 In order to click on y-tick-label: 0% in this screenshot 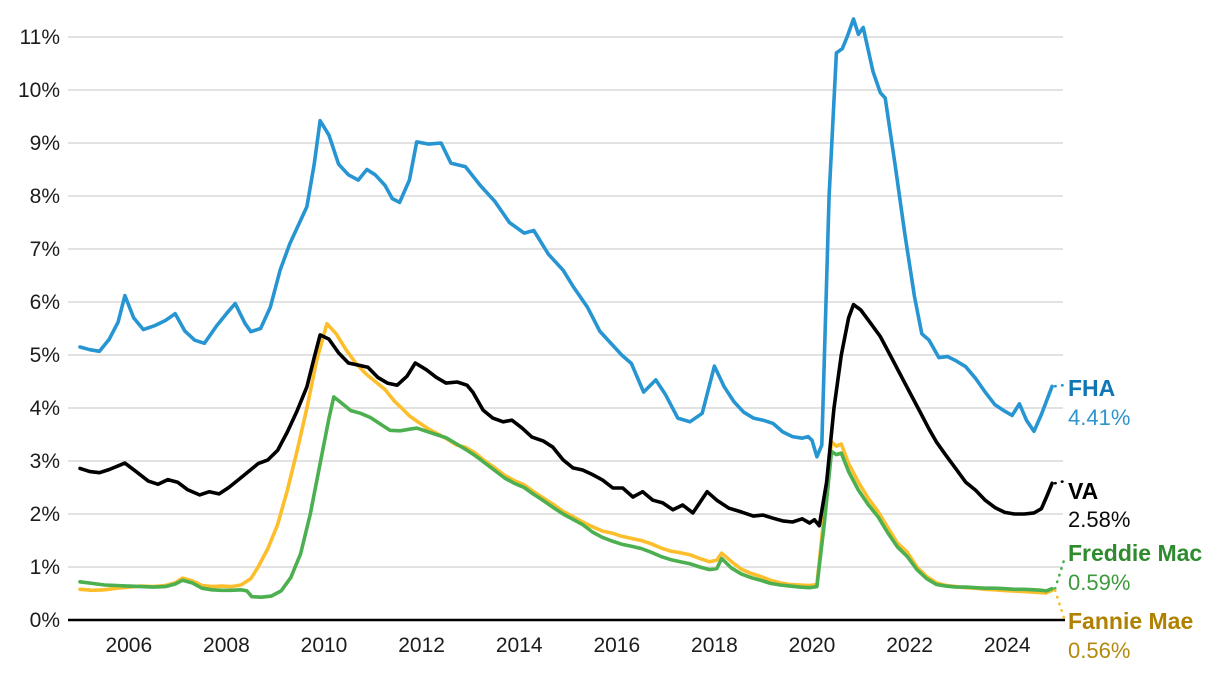, I will do `click(45, 620)`.